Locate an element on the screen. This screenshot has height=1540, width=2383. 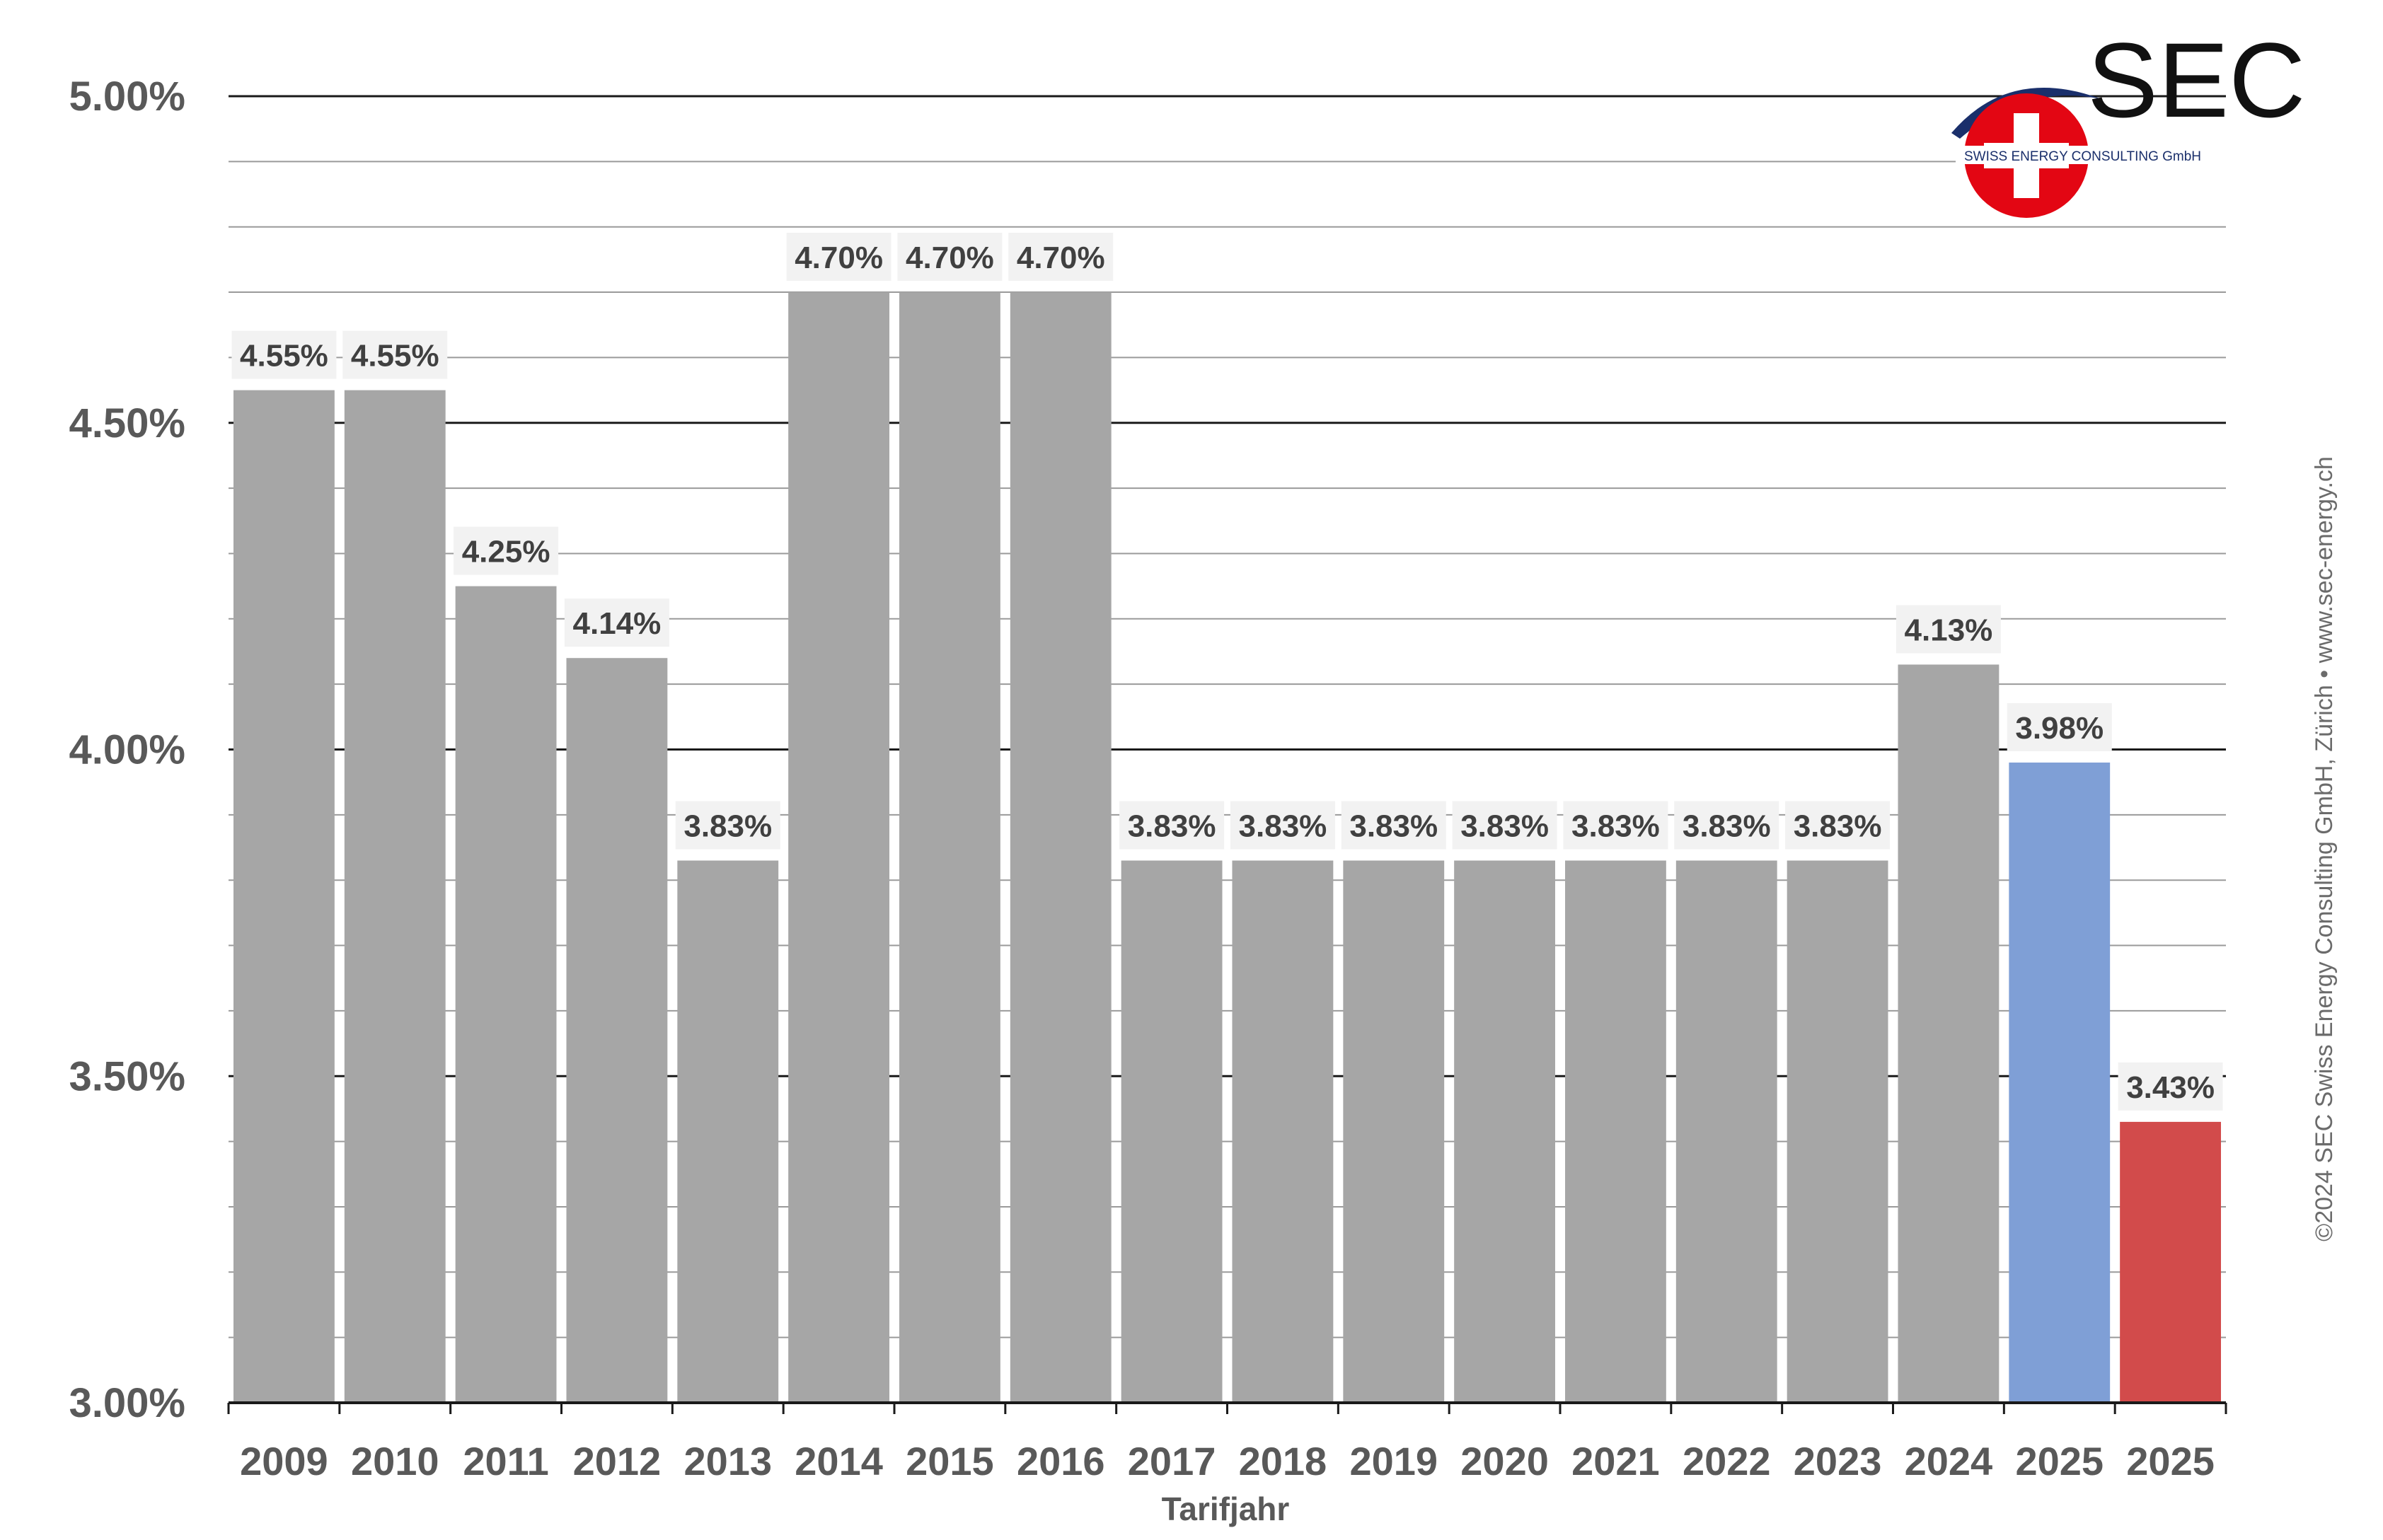
x-tick-label: 2022 is located at coordinates (1727, 1461).